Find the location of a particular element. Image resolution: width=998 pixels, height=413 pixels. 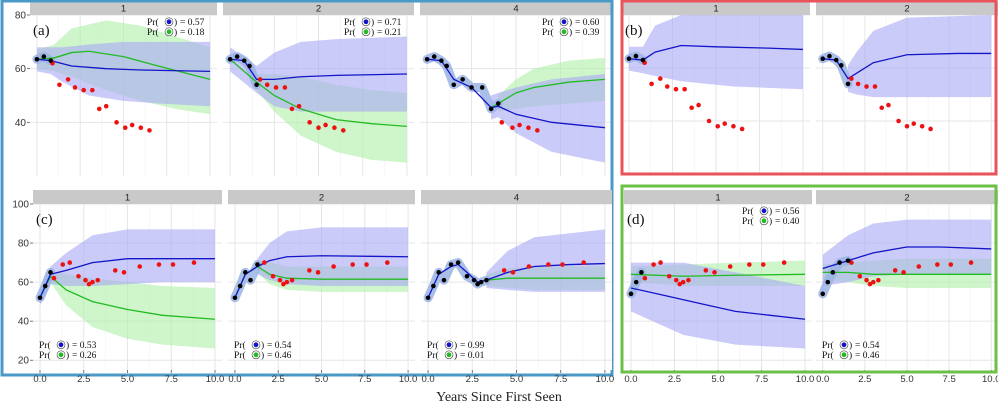

probability-green-value: = 0.18 is located at coordinates (192, 33).